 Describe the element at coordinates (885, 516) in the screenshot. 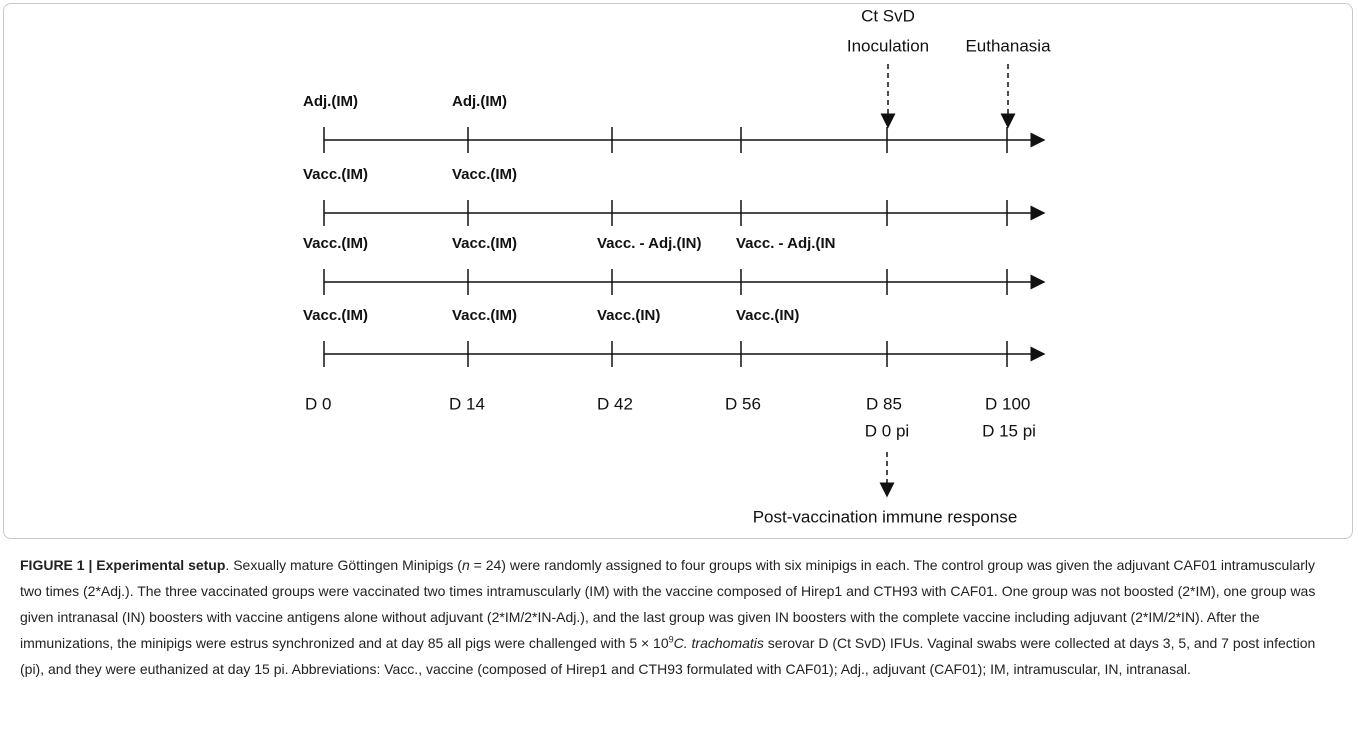

I see `bottom-label: Post-vaccination immune response` at that location.